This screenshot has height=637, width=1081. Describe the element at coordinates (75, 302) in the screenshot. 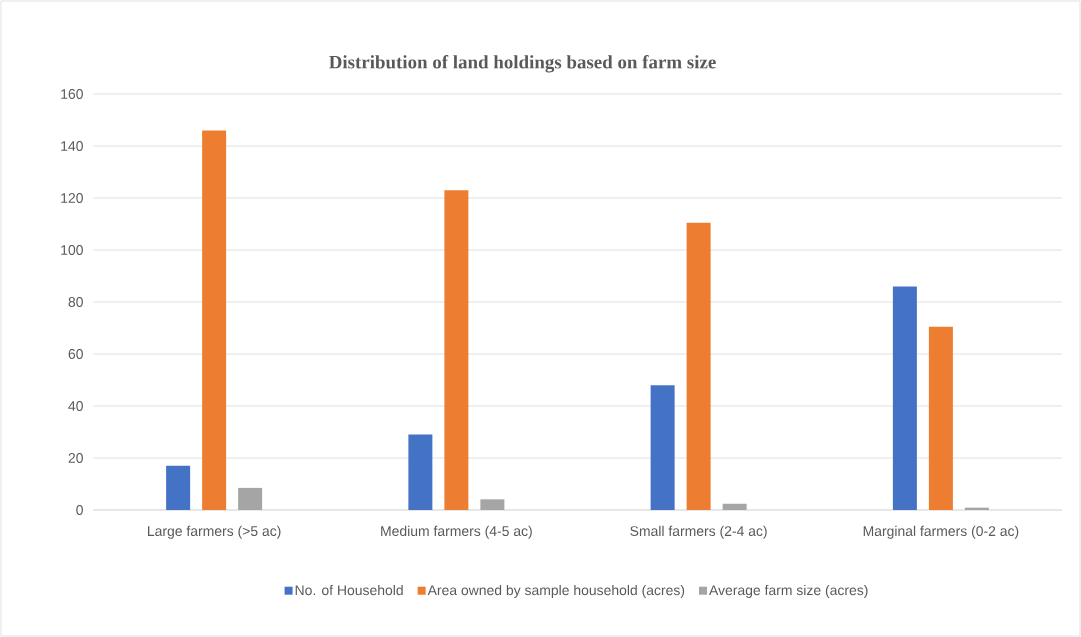

I see `y-tick-label: 80` at that location.